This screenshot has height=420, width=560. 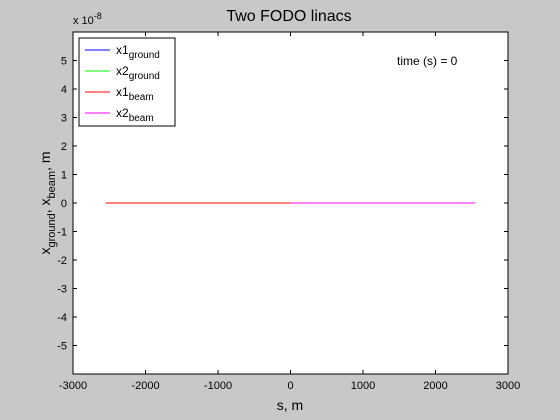 What do you see at coordinates (45, 251) in the screenshot?
I see `y-label-part: x` at bounding box center [45, 251].